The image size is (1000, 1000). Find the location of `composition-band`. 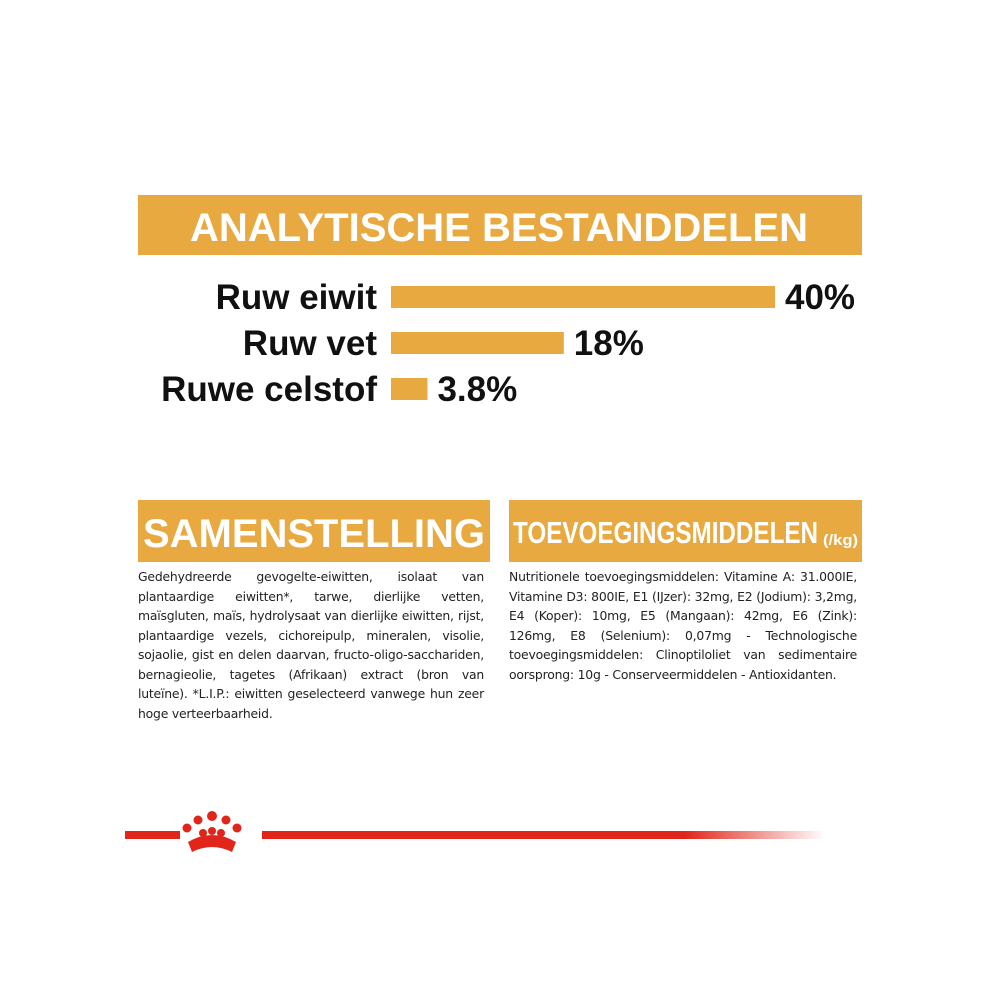

composition-band is located at coordinates (314, 531).